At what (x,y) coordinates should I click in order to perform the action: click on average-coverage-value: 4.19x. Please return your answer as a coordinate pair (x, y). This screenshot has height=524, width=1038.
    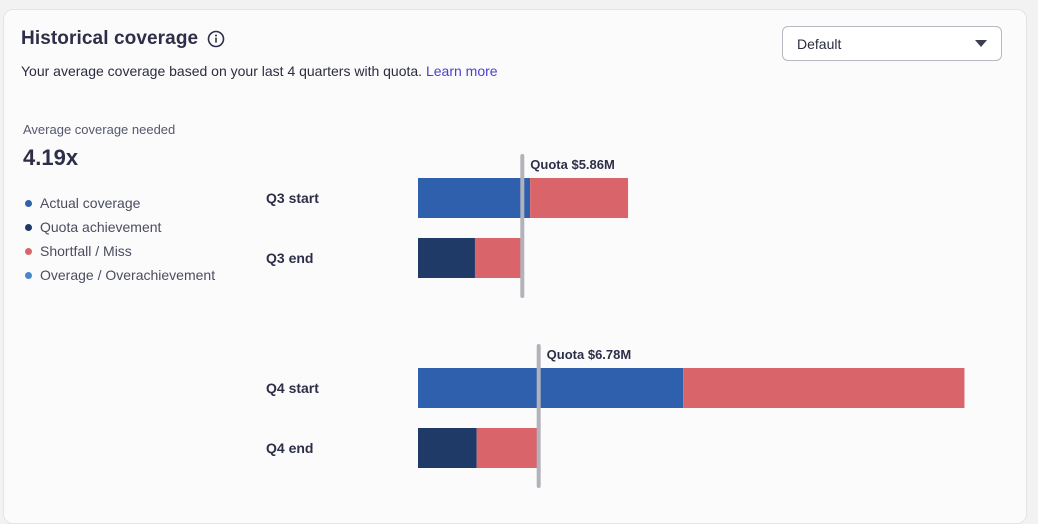
    Looking at the image, I should click on (51, 157).